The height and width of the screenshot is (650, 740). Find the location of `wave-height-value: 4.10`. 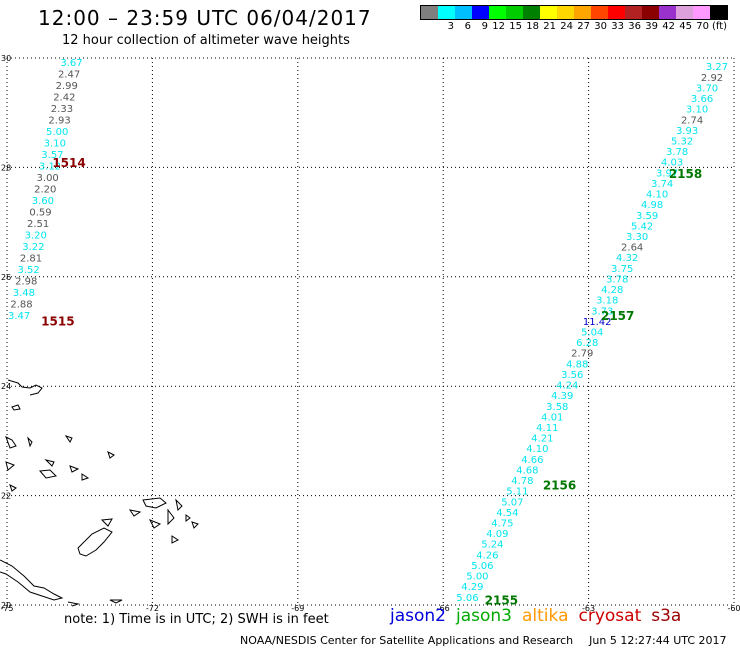

wave-height-value: 4.10 is located at coordinates (657, 195).